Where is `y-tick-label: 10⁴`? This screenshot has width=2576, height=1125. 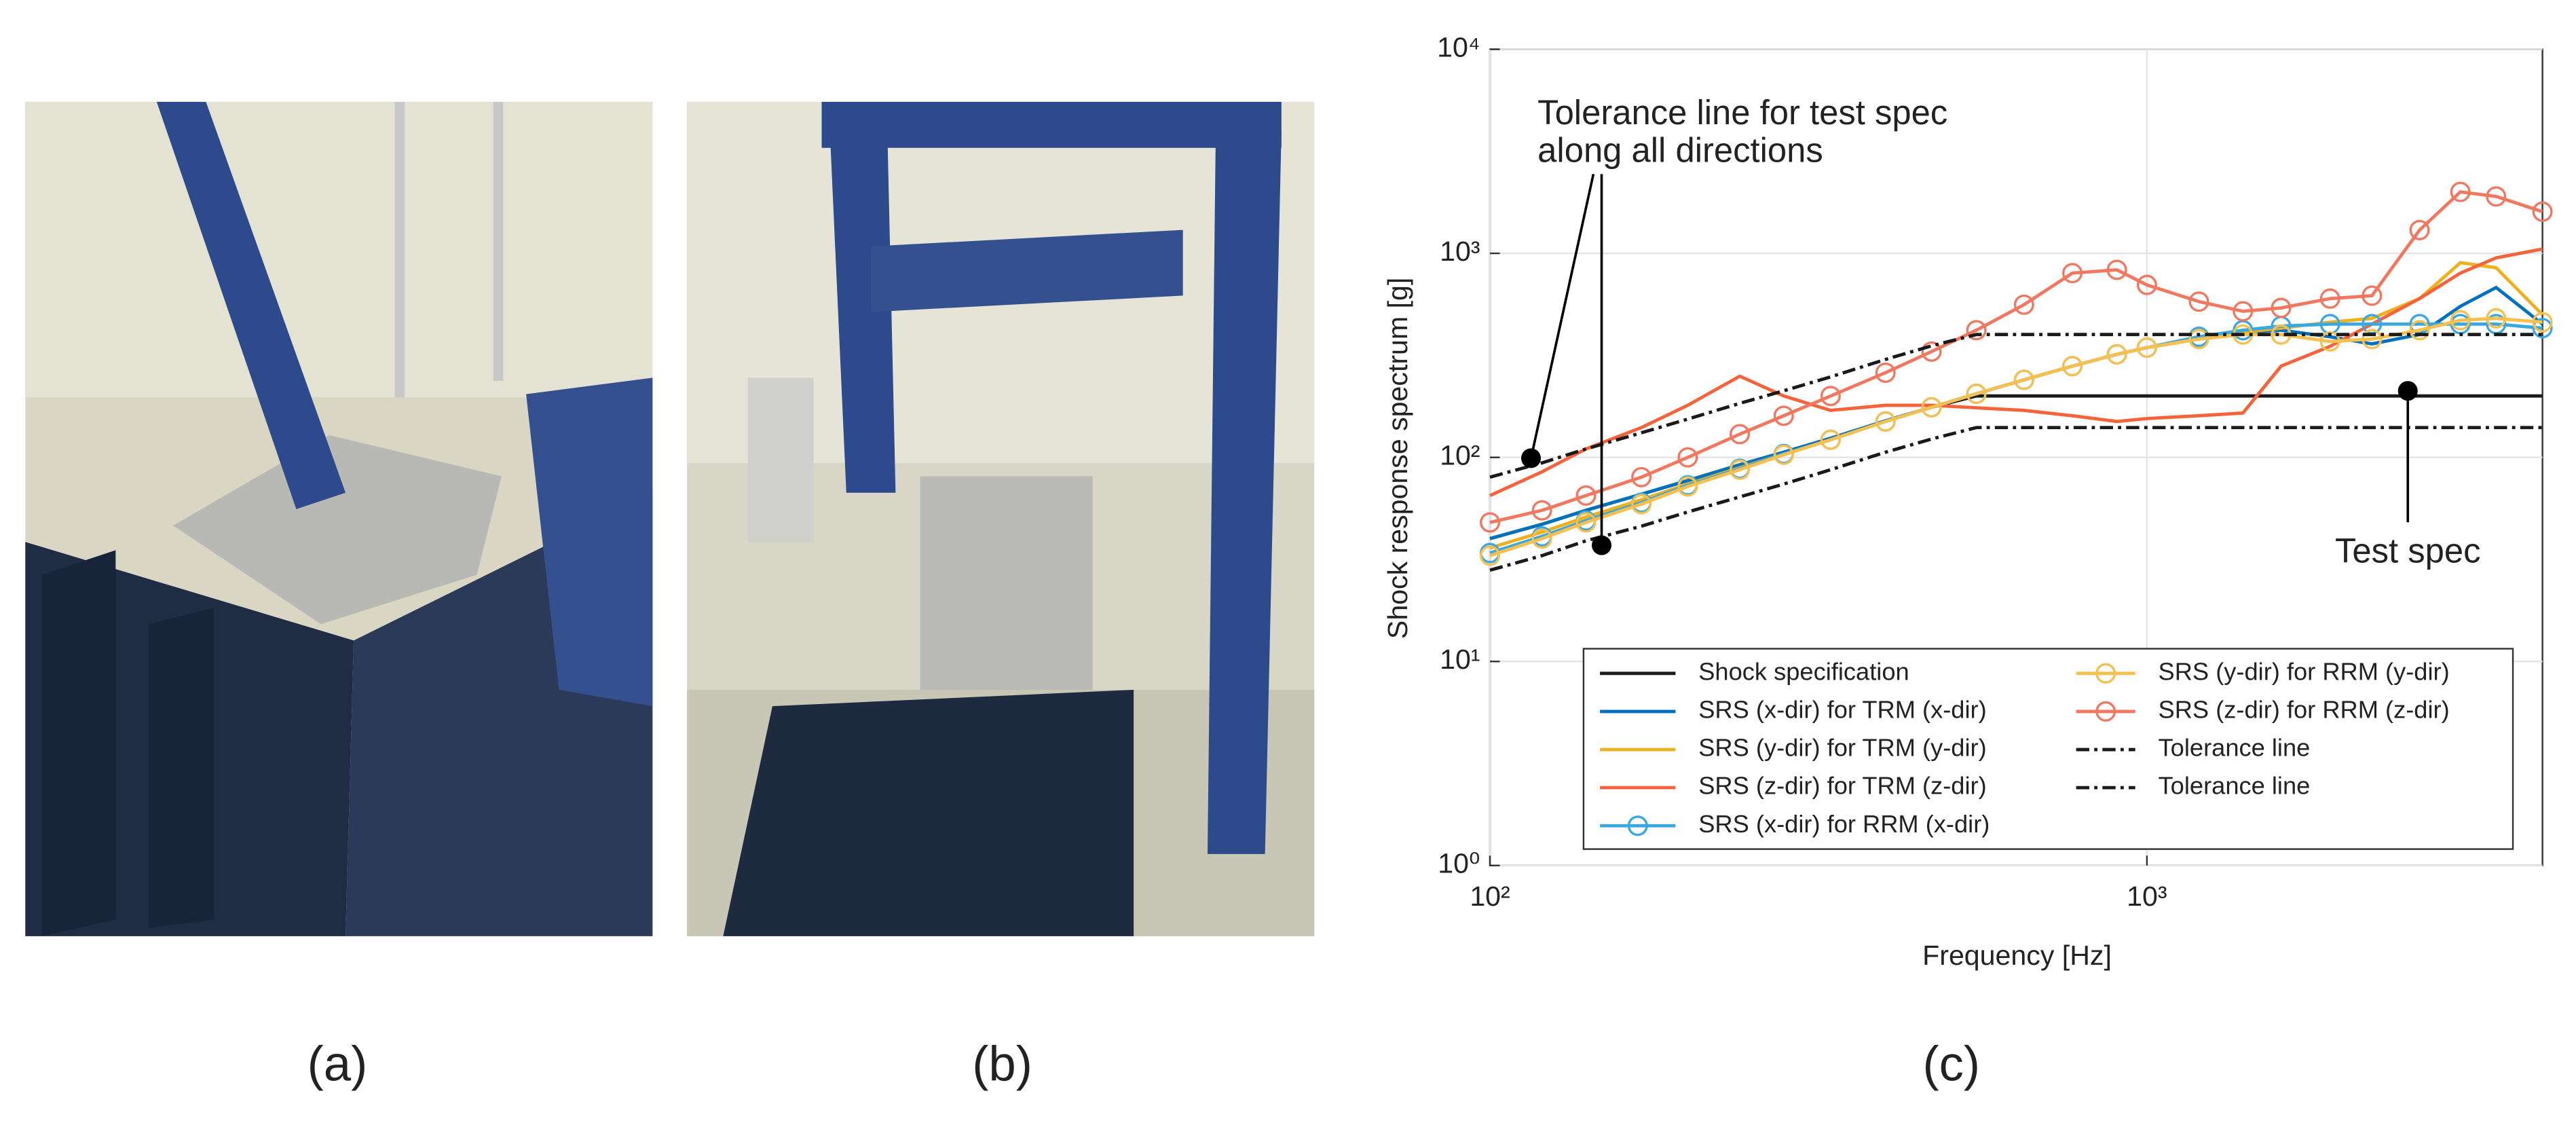 y-tick-label: 10⁴ is located at coordinates (1459, 46).